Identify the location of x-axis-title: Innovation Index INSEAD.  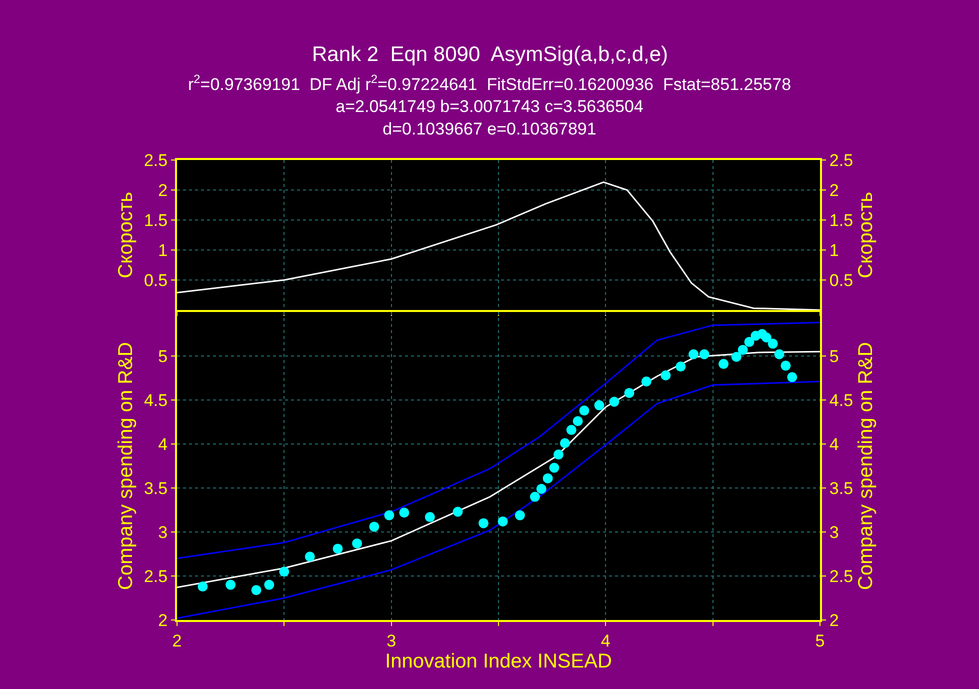
(498, 661).